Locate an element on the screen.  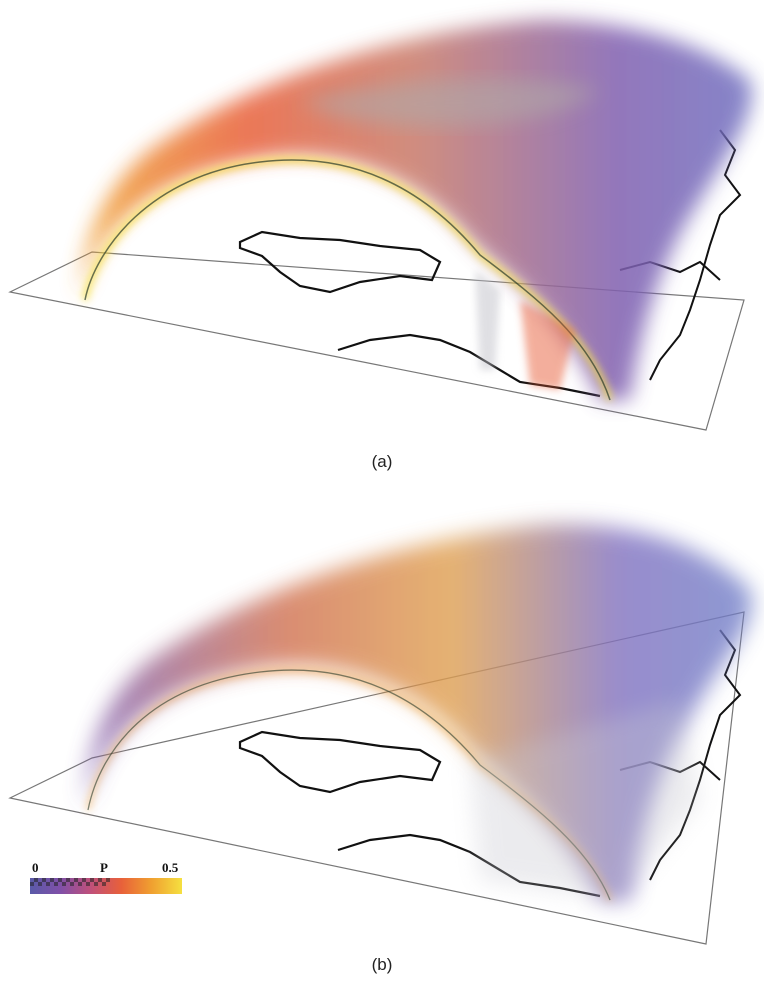
colorbar-opacity-pattern is located at coordinates (70, 882).